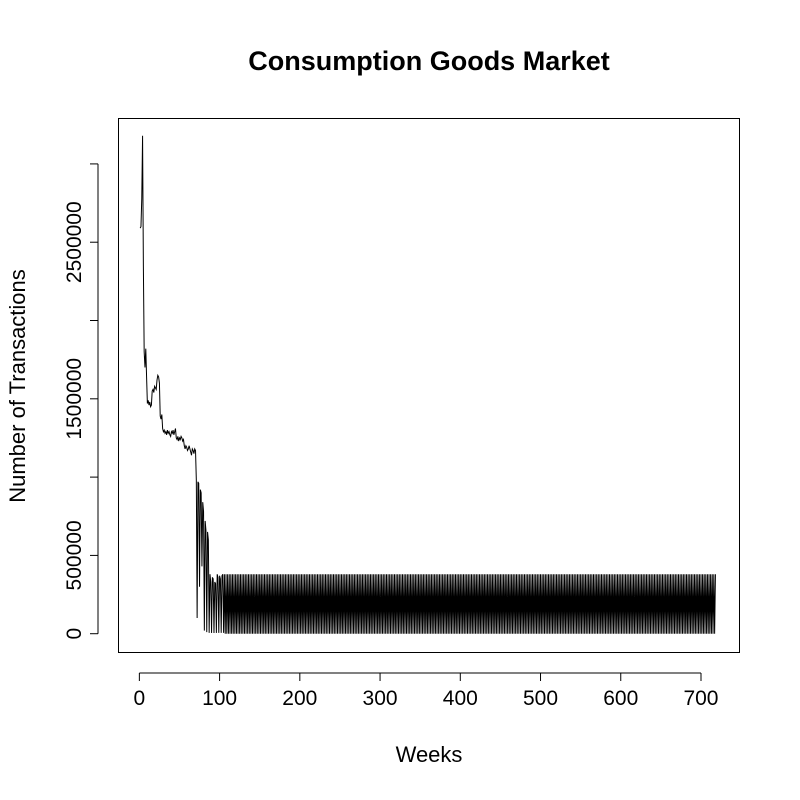 The width and height of the screenshot is (800, 800). I want to click on y-tick-label: 1500000, so click(74, 399).